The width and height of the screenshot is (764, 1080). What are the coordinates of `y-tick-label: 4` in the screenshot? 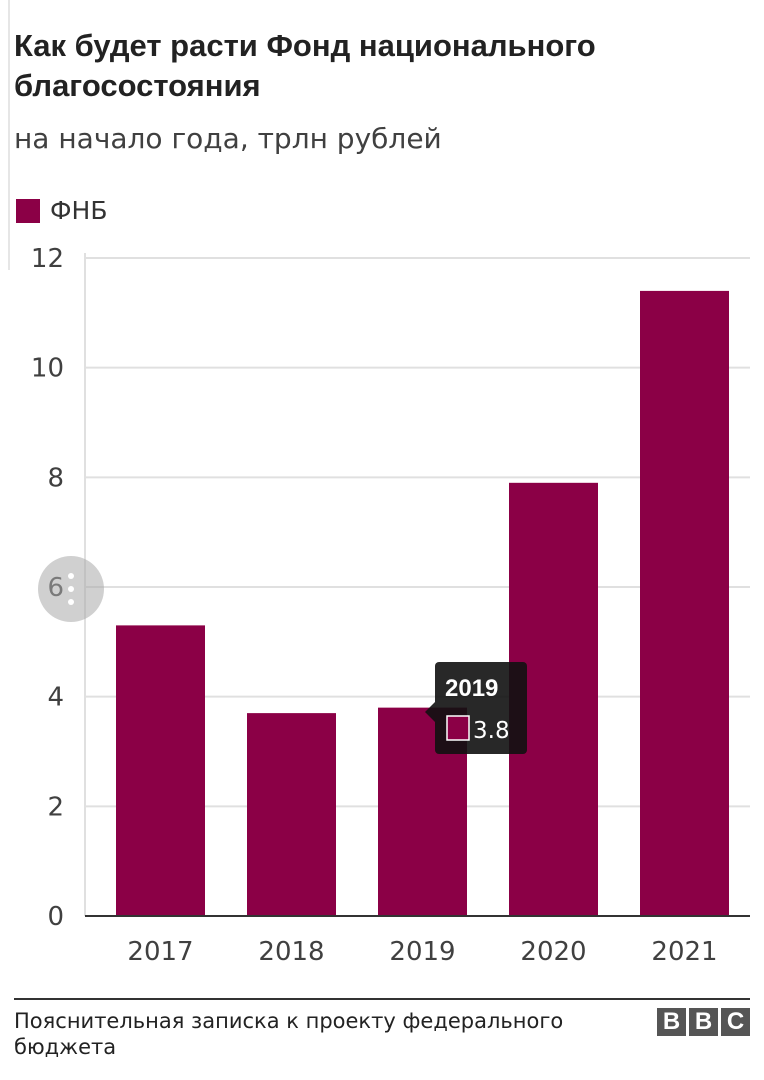 It's located at (55, 698).